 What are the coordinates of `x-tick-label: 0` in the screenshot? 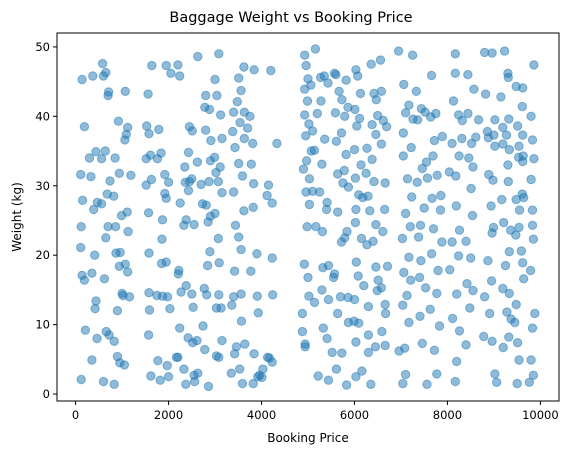 It's located at (75, 415).